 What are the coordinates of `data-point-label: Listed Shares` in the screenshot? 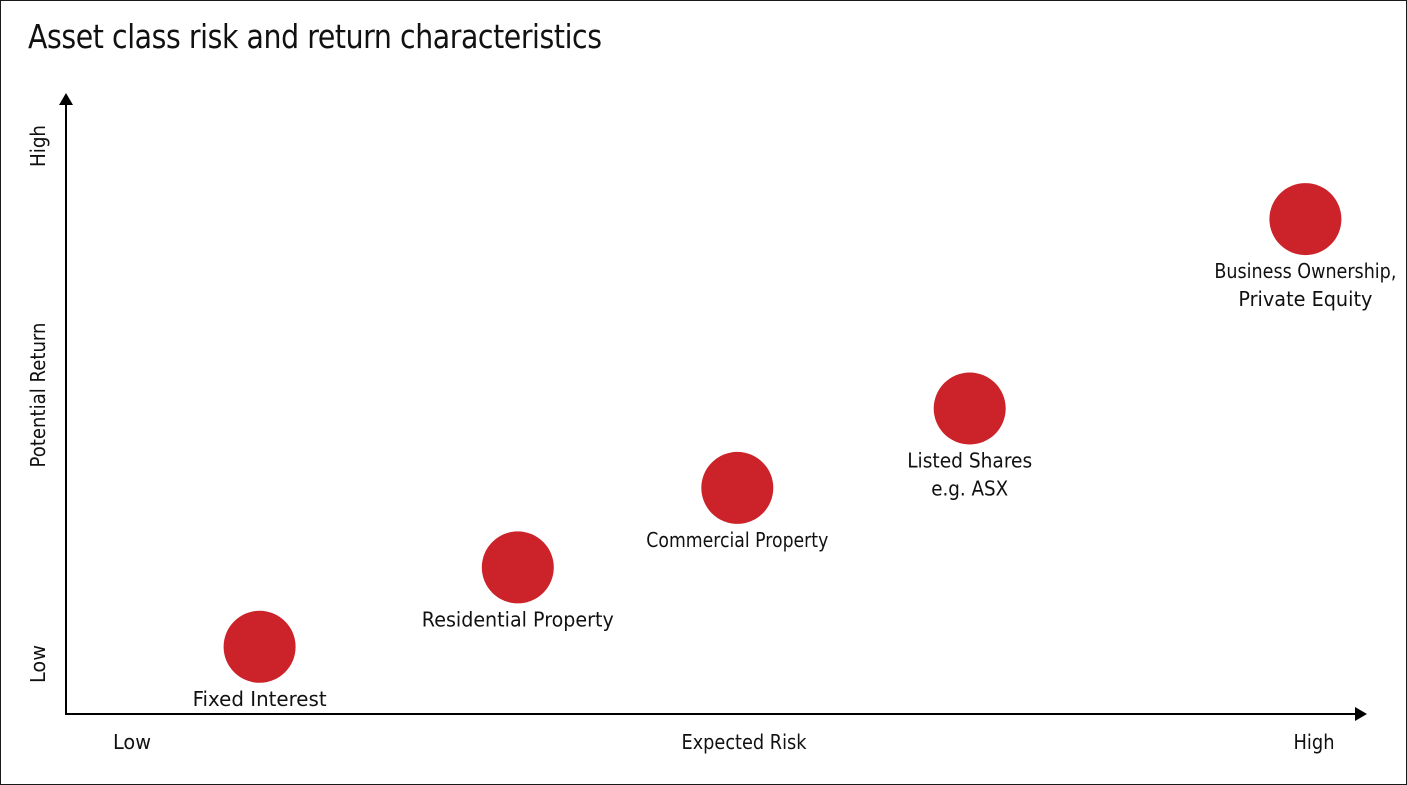 It's located at (969, 461).